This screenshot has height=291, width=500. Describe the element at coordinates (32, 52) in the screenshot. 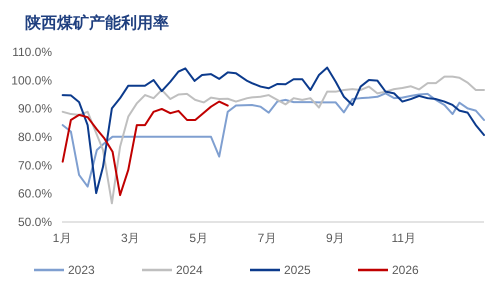

I see `y-tick-label: 110.0%` at that location.